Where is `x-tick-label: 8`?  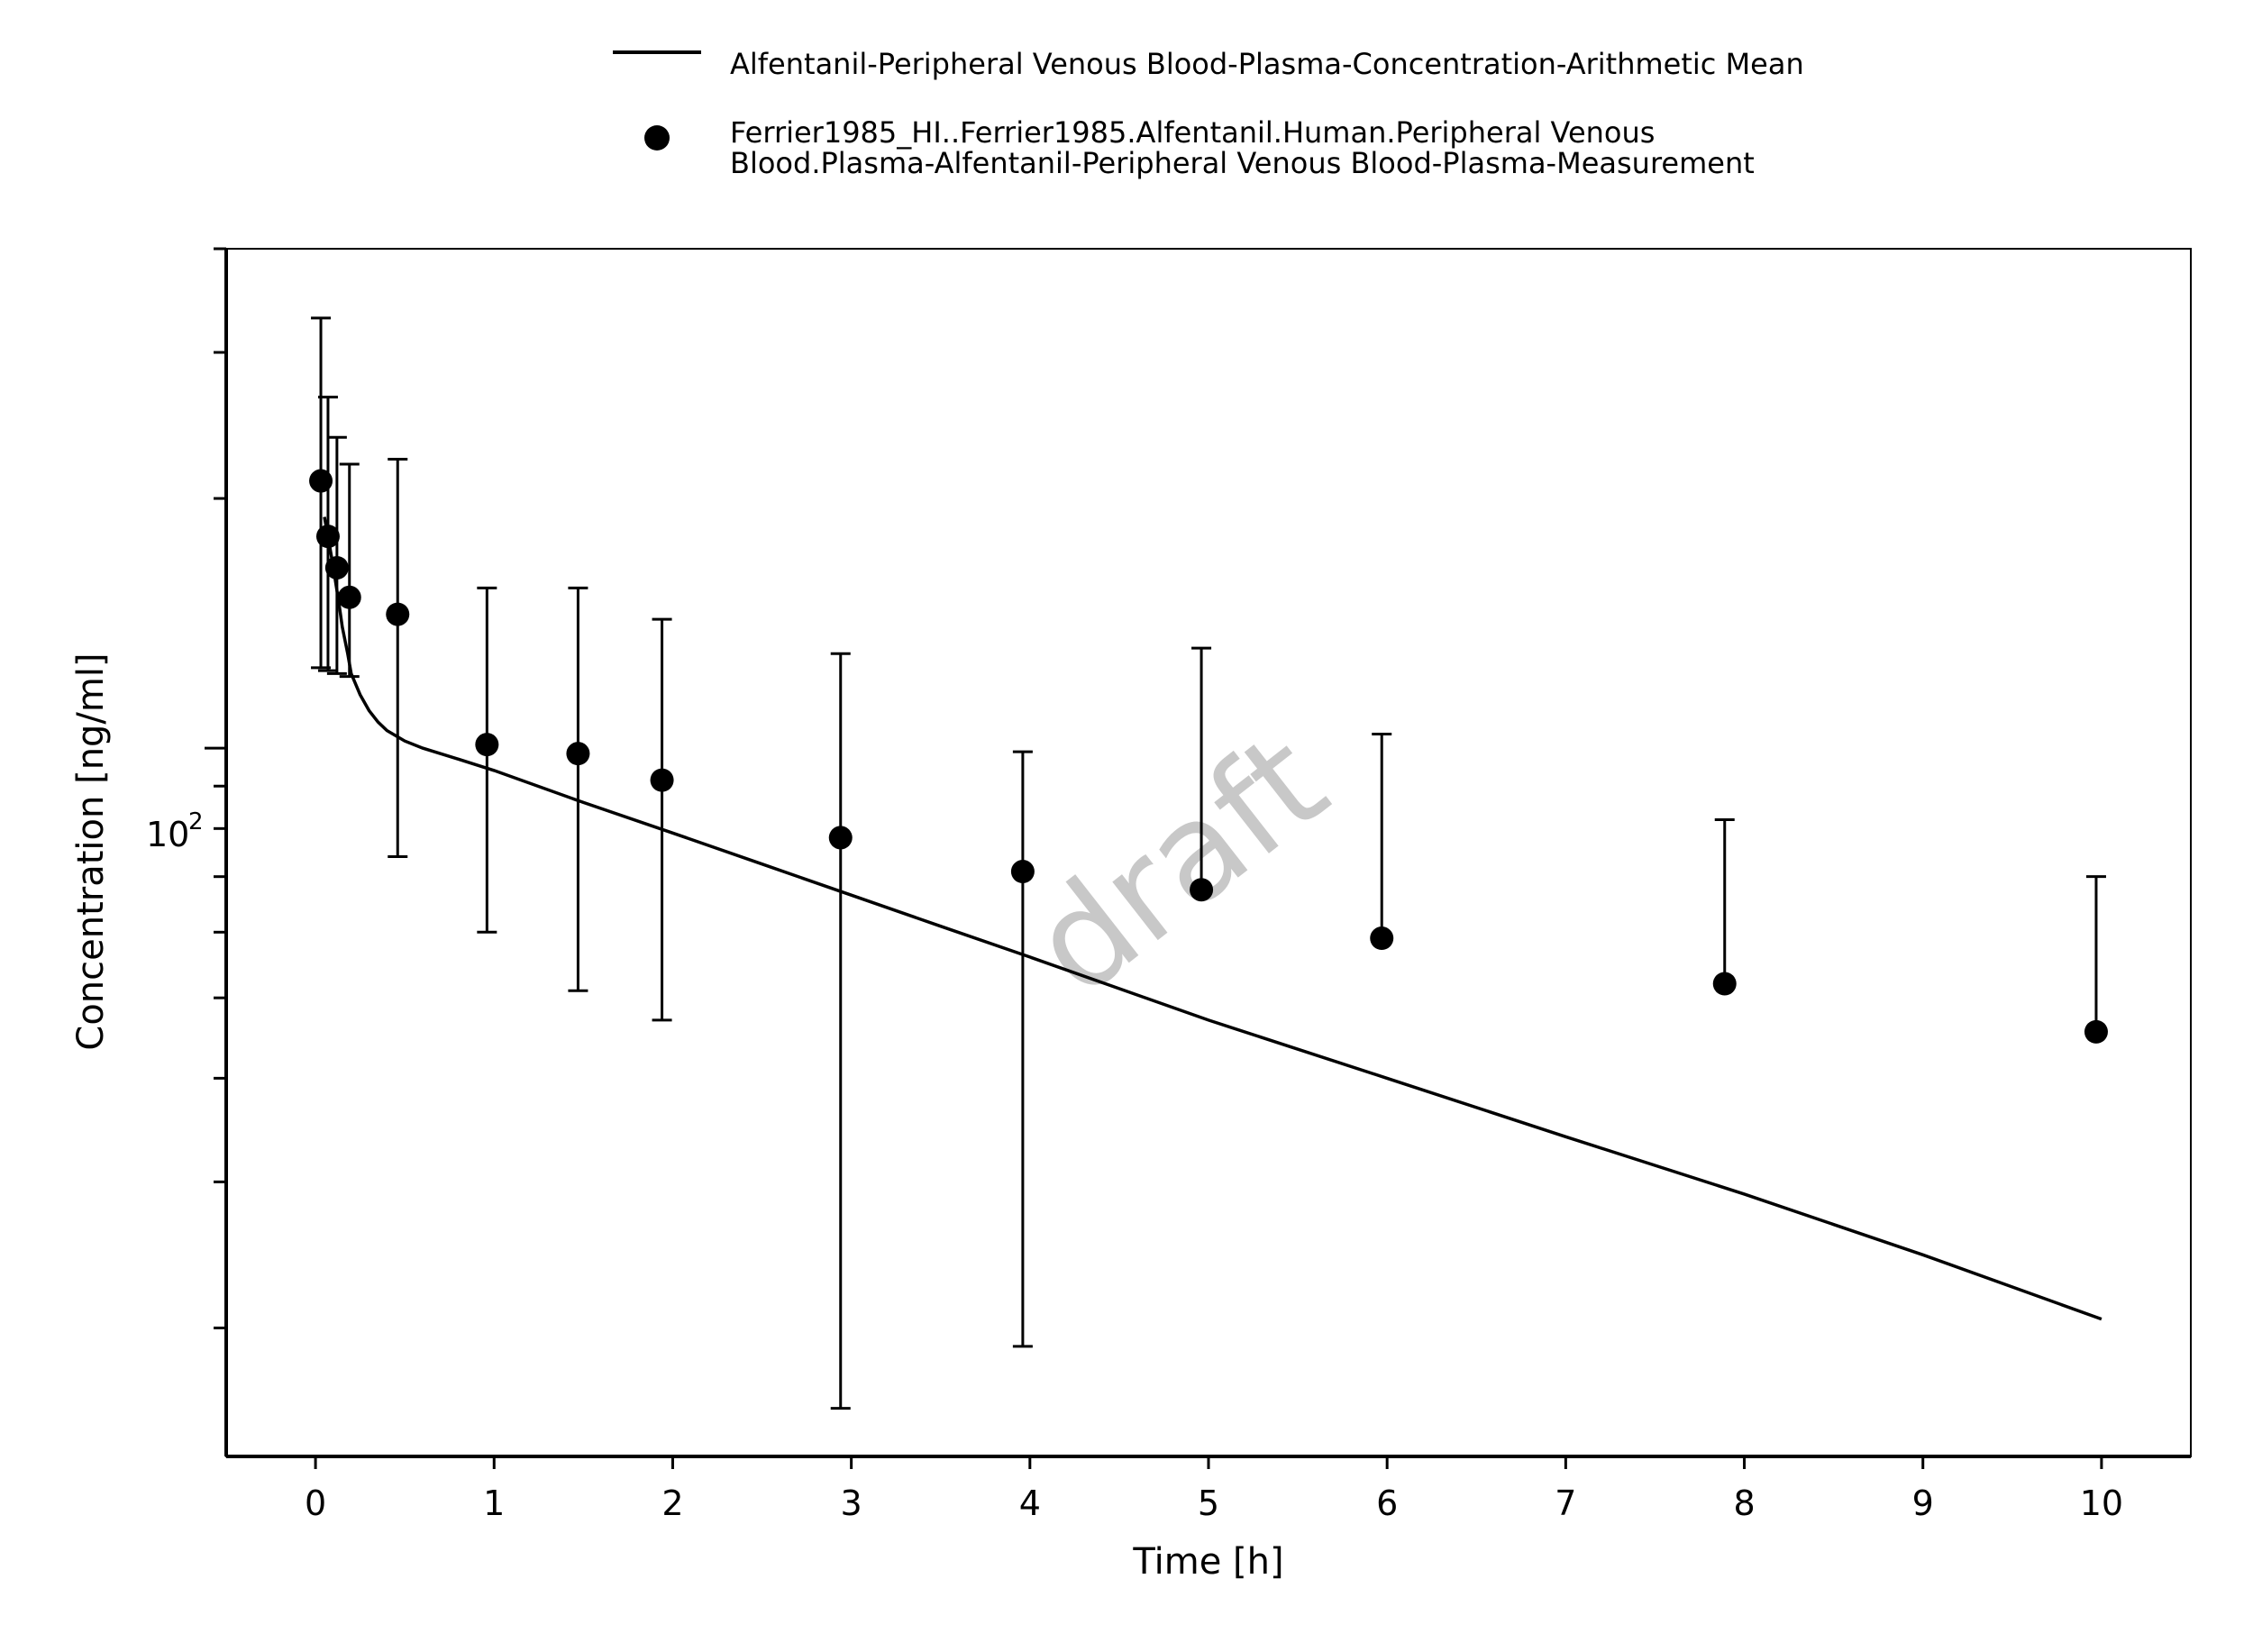 x-tick-label: 8 is located at coordinates (1744, 1503).